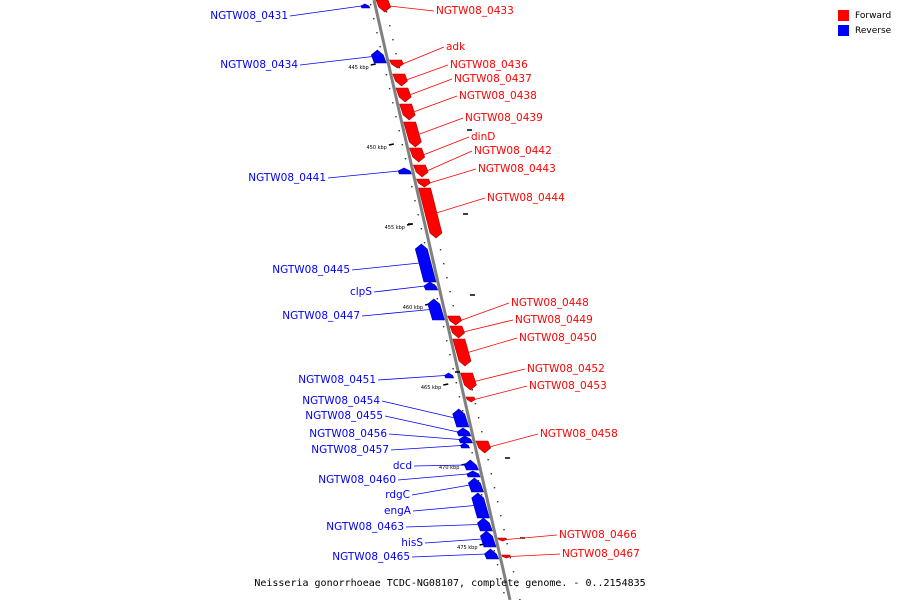  I want to click on gene-leader-rdgc, so click(441, 490).